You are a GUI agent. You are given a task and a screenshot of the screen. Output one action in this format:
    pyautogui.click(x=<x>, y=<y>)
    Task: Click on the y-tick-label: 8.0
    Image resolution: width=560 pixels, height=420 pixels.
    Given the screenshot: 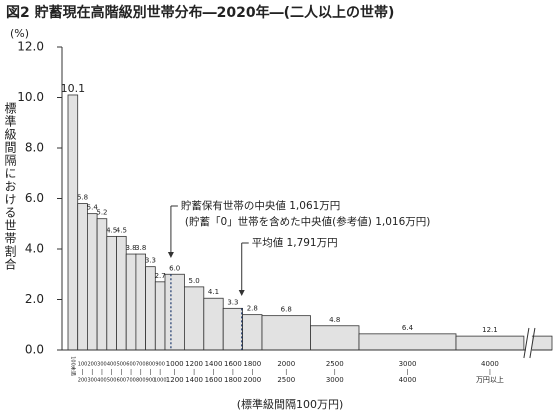 What is the action you would take?
    pyautogui.click(x=34, y=148)
    